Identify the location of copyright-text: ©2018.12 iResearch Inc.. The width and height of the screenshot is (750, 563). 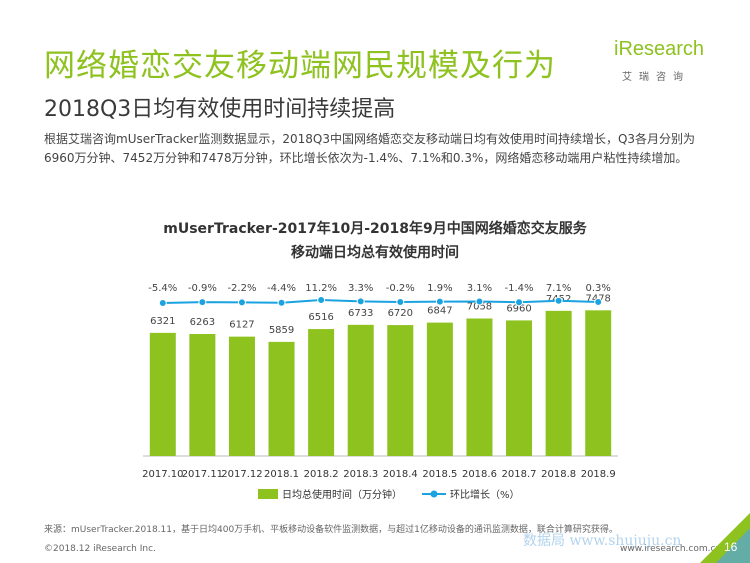
(100, 549).